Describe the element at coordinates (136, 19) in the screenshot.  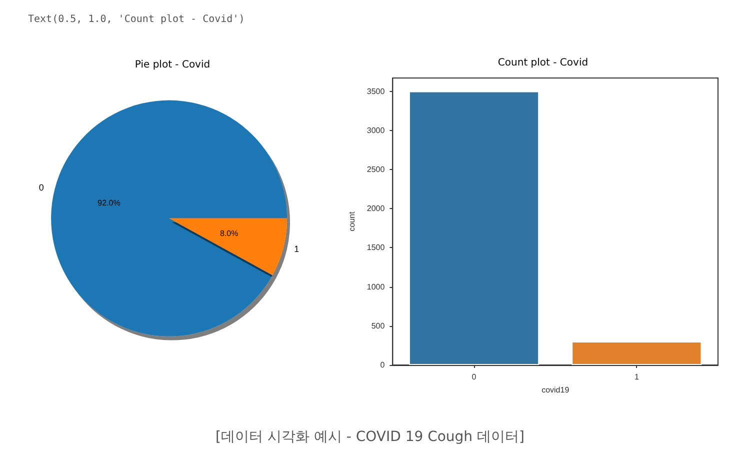
I see `text: Text(0.5, 1.0, 'Count plot - Covid')` at that location.